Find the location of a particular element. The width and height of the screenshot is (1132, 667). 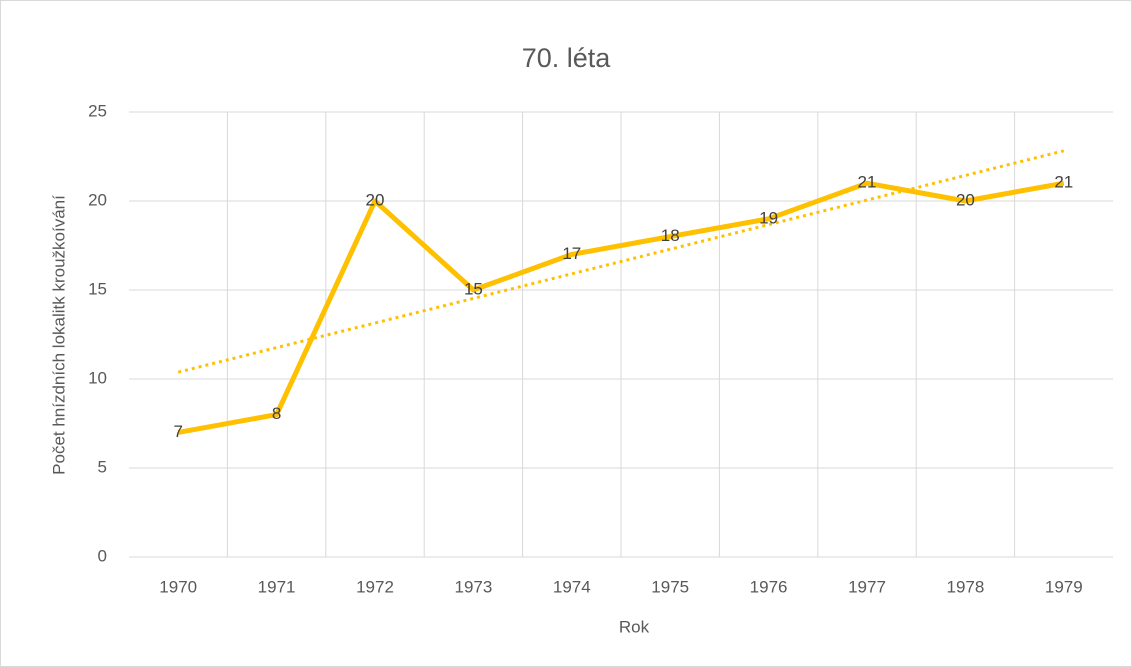

data-label: 19 is located at coordinates (768, 217).